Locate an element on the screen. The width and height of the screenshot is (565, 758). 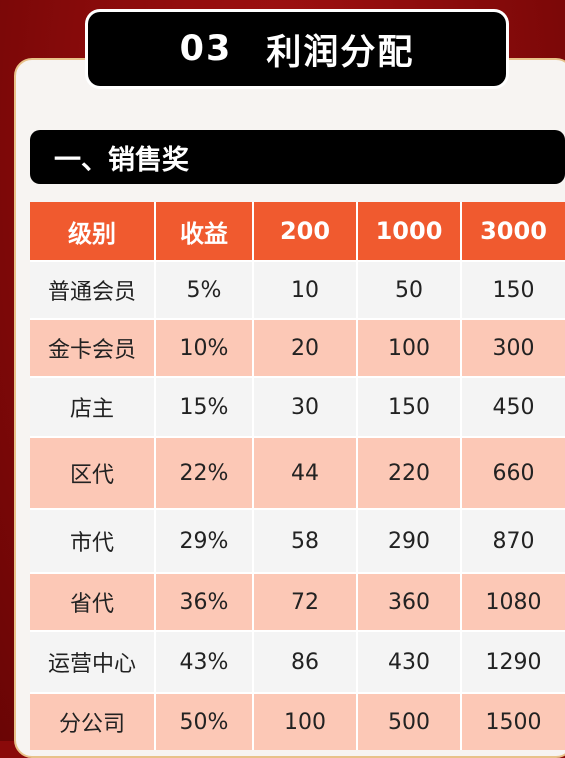
page-title: 03 利润分配 is located at coordinates (297, 49).